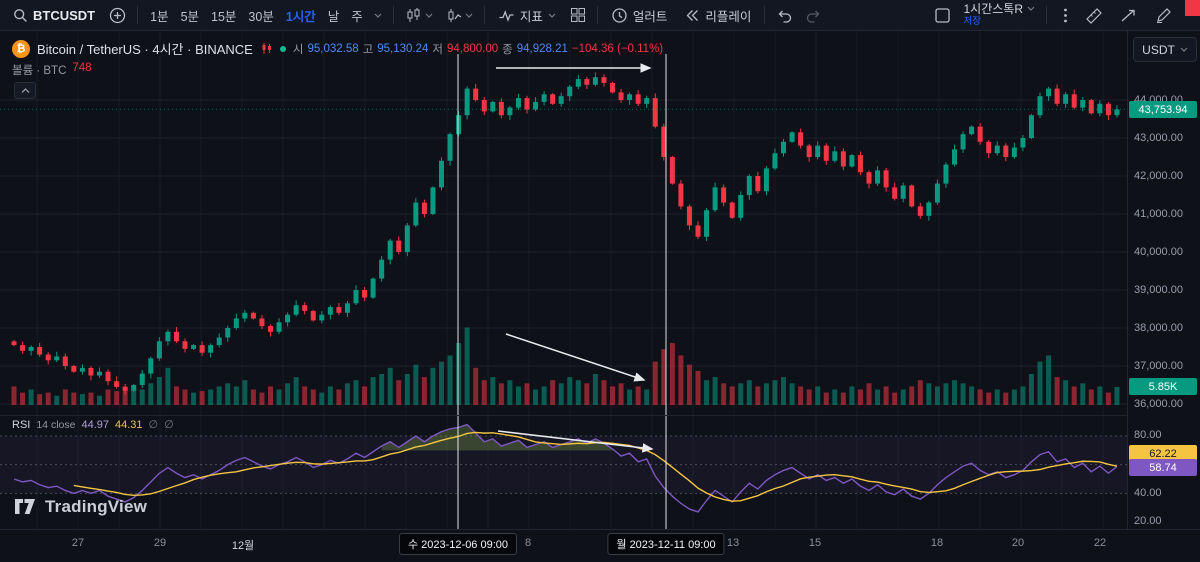  What do you see at coordinates (21, 48) in the screenshot?
I see `btc-glyph: ₿` at bounding box center [21, 48].